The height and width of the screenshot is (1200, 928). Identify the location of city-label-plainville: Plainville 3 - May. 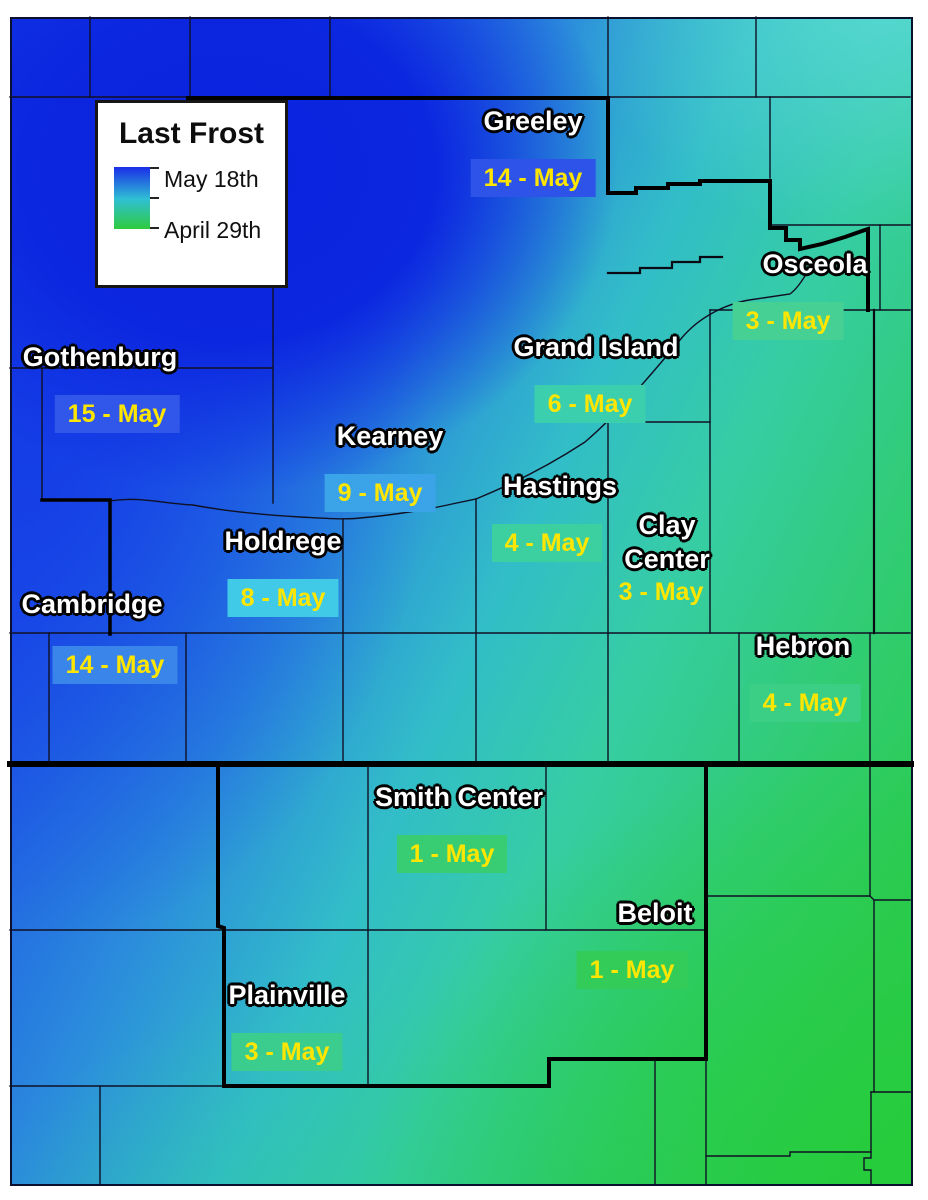
(287, 1025).